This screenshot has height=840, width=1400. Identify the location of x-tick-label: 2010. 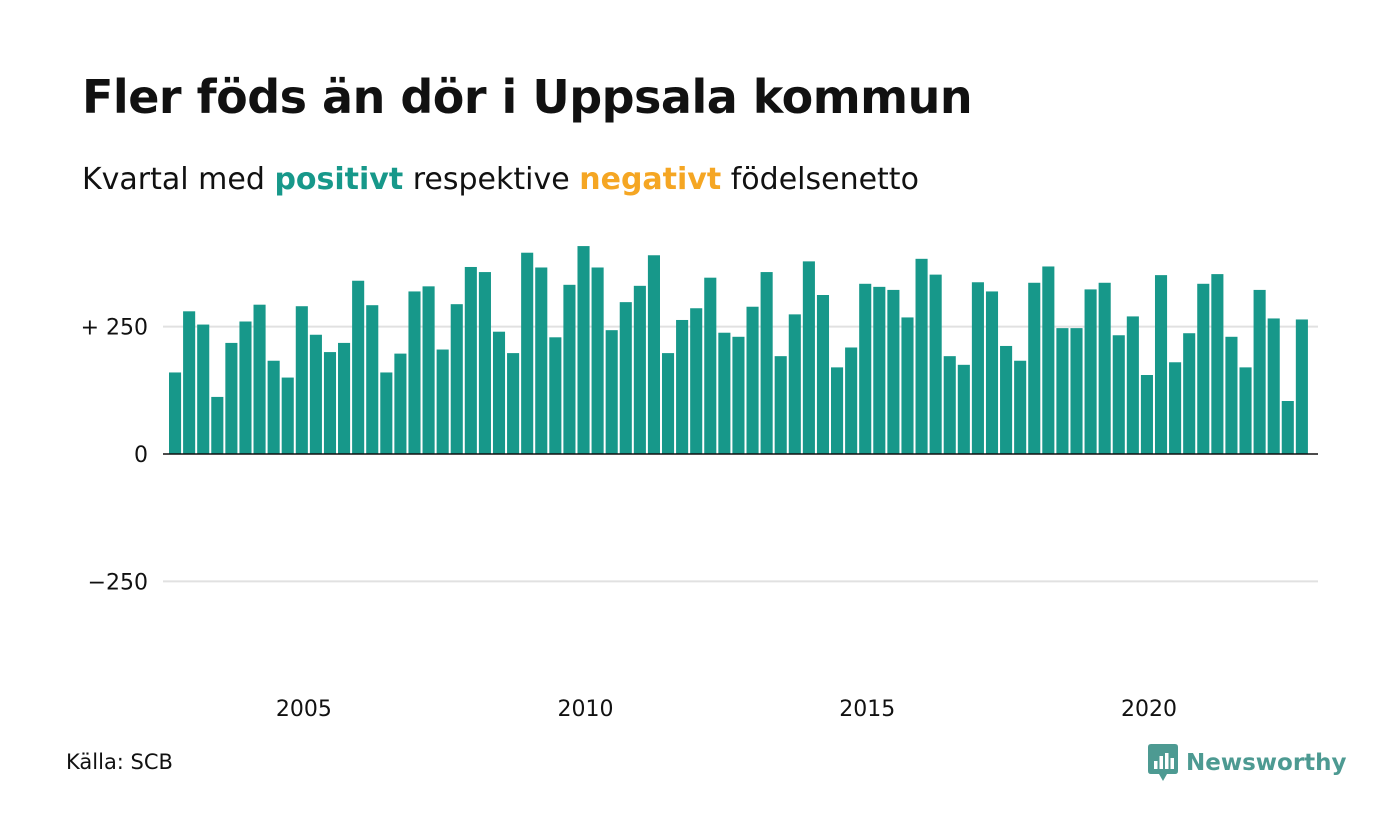
(586, 709).